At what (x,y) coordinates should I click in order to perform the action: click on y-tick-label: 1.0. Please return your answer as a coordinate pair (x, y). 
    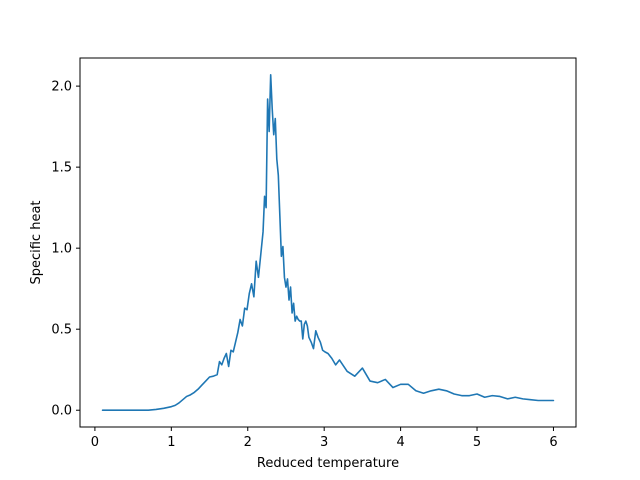
    Looking at the image, I should click on (61, 249).